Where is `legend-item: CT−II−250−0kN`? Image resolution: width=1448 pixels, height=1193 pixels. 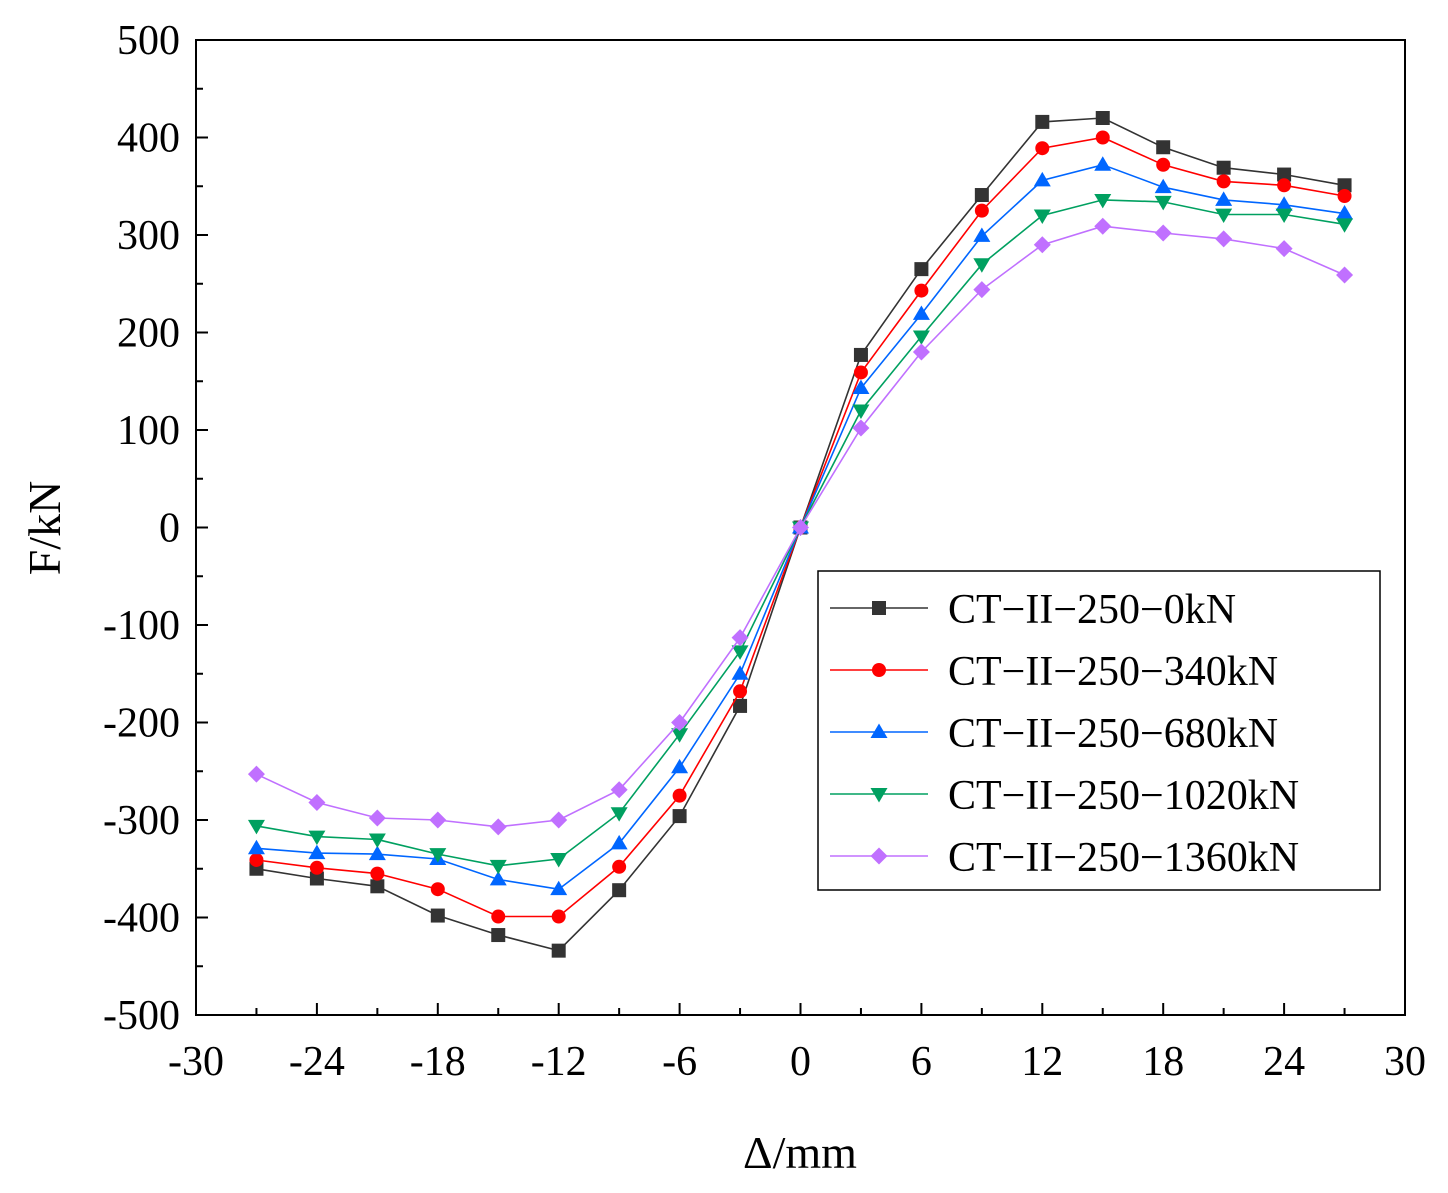
legend-item: CT−II−250−0kN is located at coordinates (1033, 610).